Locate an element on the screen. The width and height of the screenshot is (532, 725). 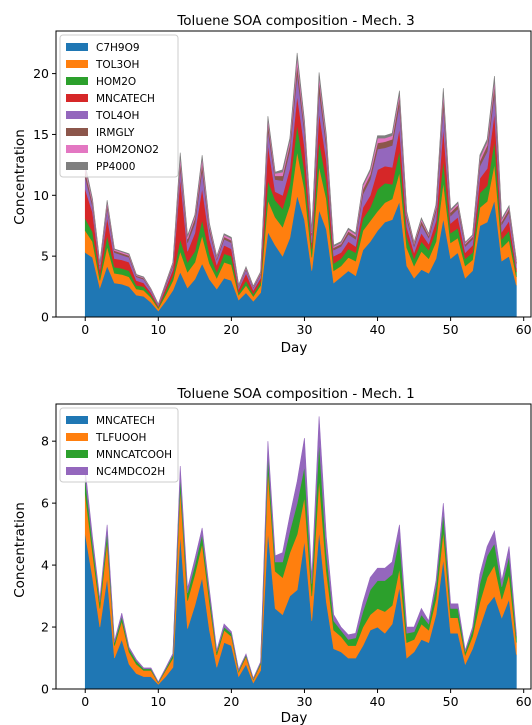
legend-label: HOM2O is located at coordinates (116, 82).